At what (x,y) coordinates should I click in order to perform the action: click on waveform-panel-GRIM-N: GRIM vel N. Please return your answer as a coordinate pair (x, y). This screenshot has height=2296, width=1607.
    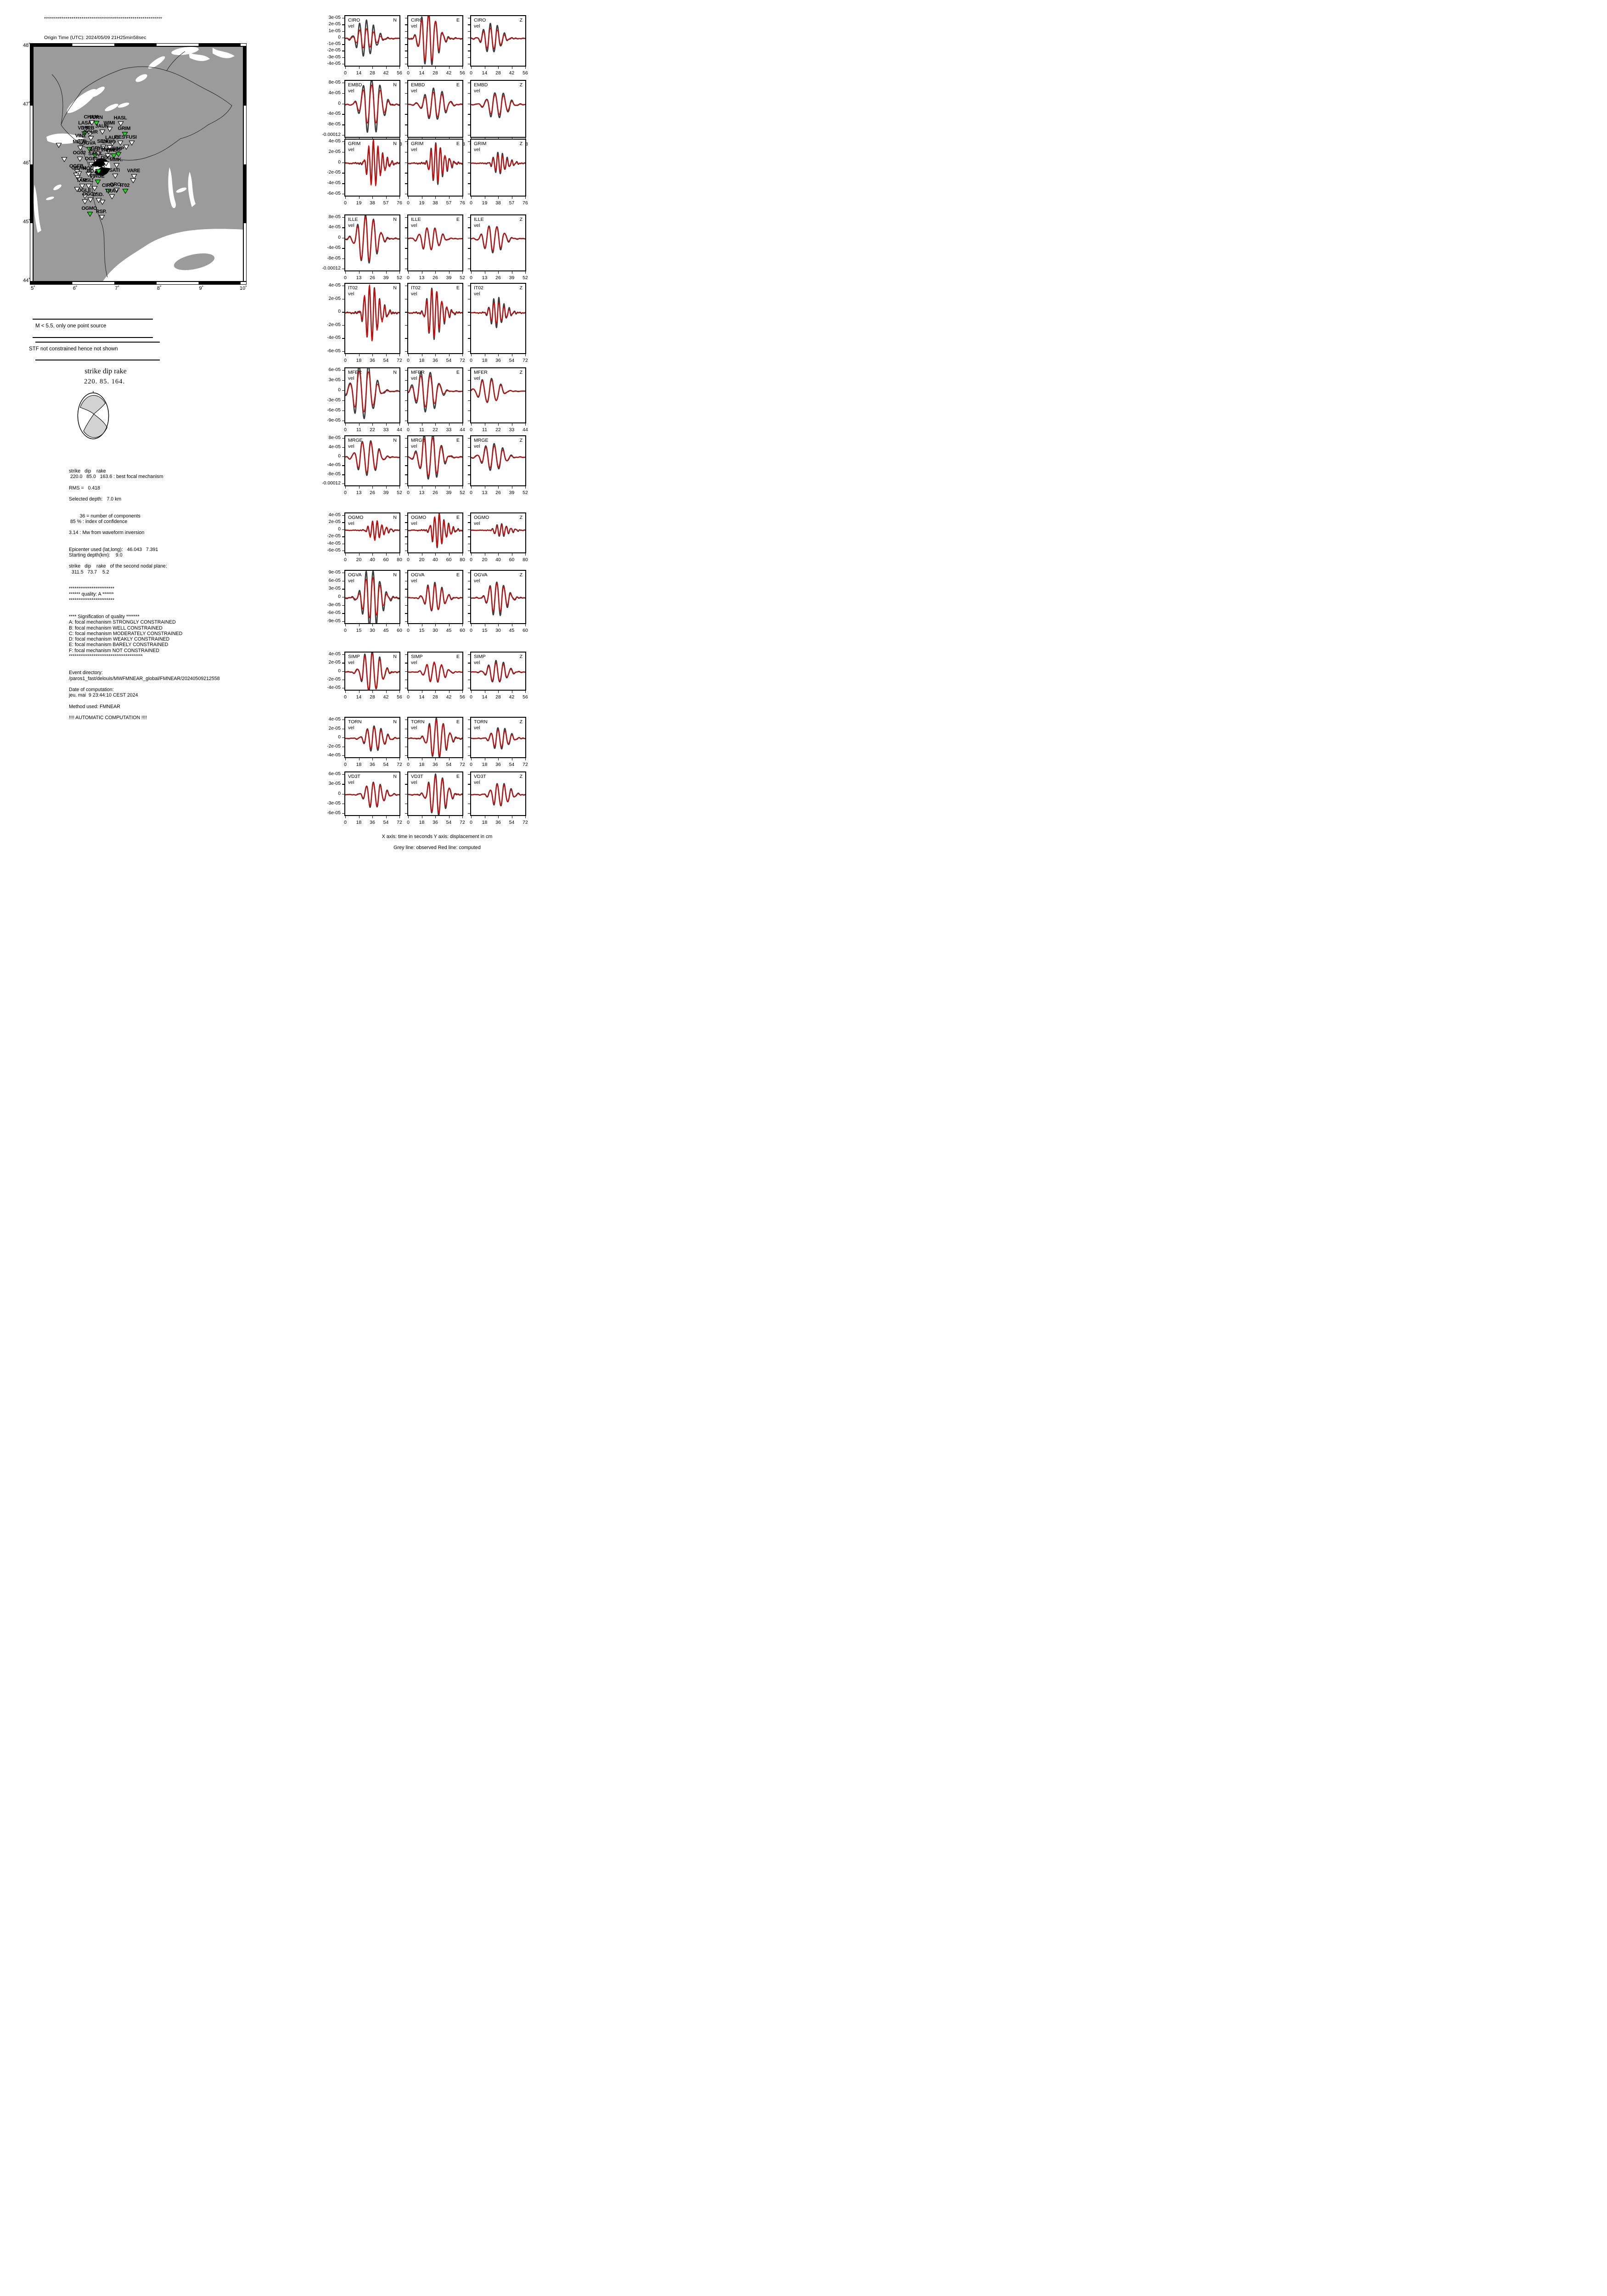
    Looking at the image, I should click on (372, 168).